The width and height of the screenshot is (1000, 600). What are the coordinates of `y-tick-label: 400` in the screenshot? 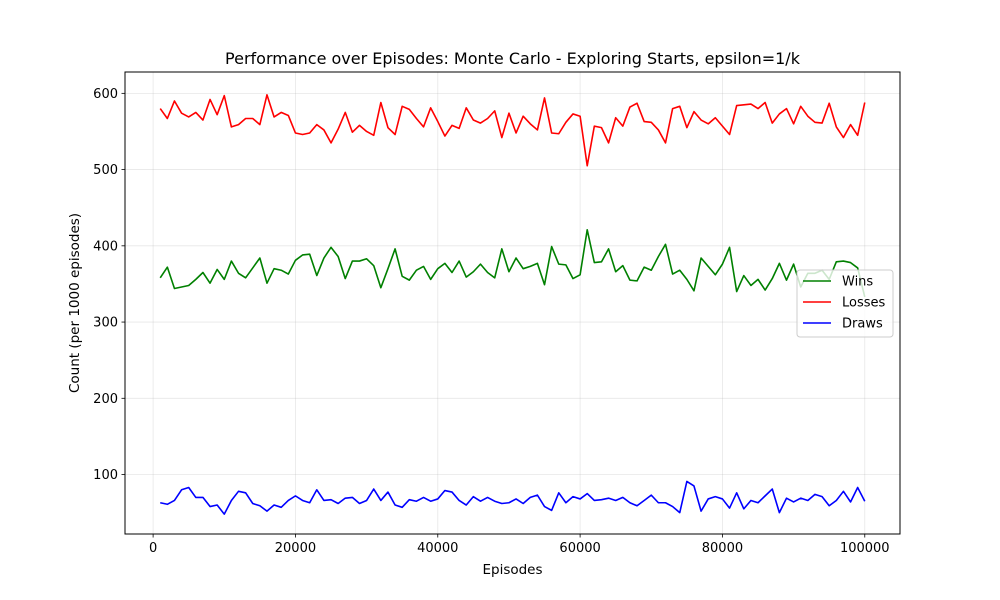 It's located at (105, 246).